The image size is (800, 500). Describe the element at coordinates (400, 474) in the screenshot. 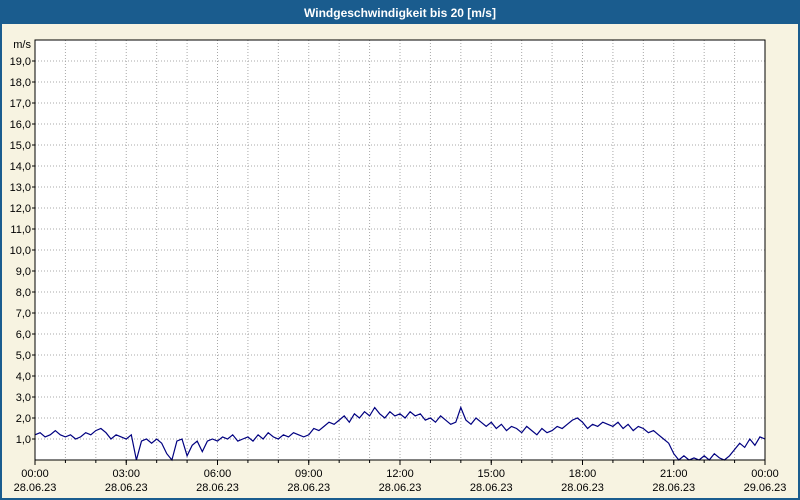

I see `svg-text: 12:00` at that location.